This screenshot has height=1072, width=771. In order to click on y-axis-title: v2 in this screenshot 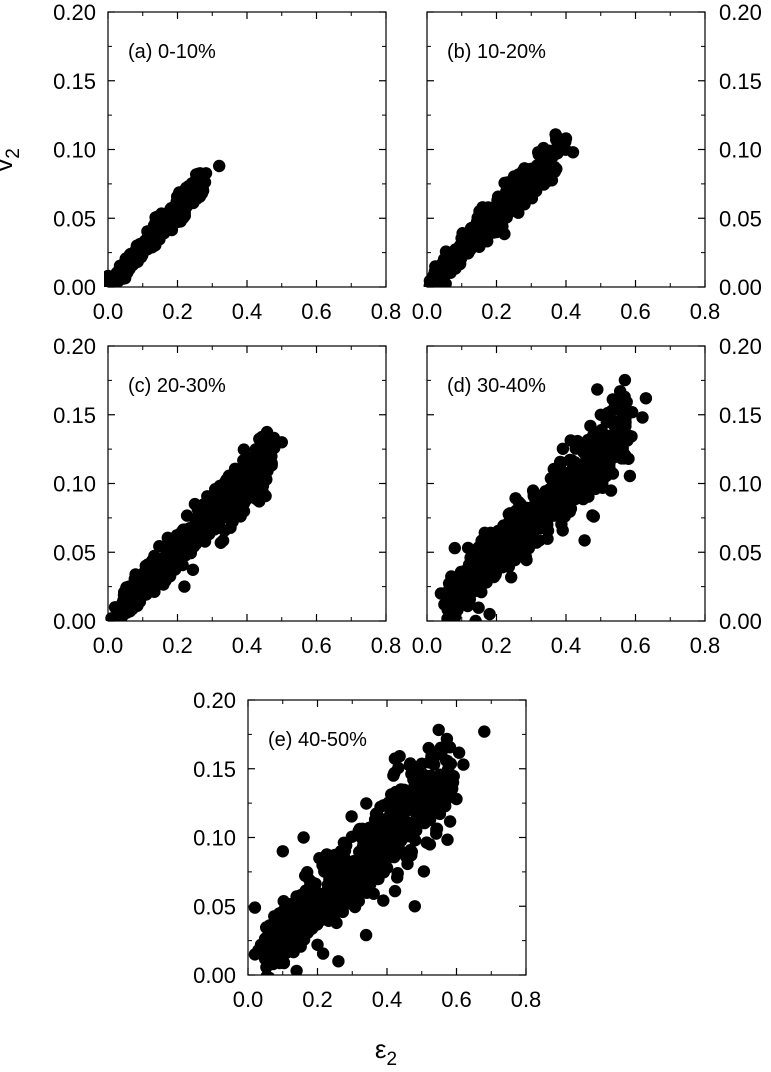, I will do `click(12, 160)`.